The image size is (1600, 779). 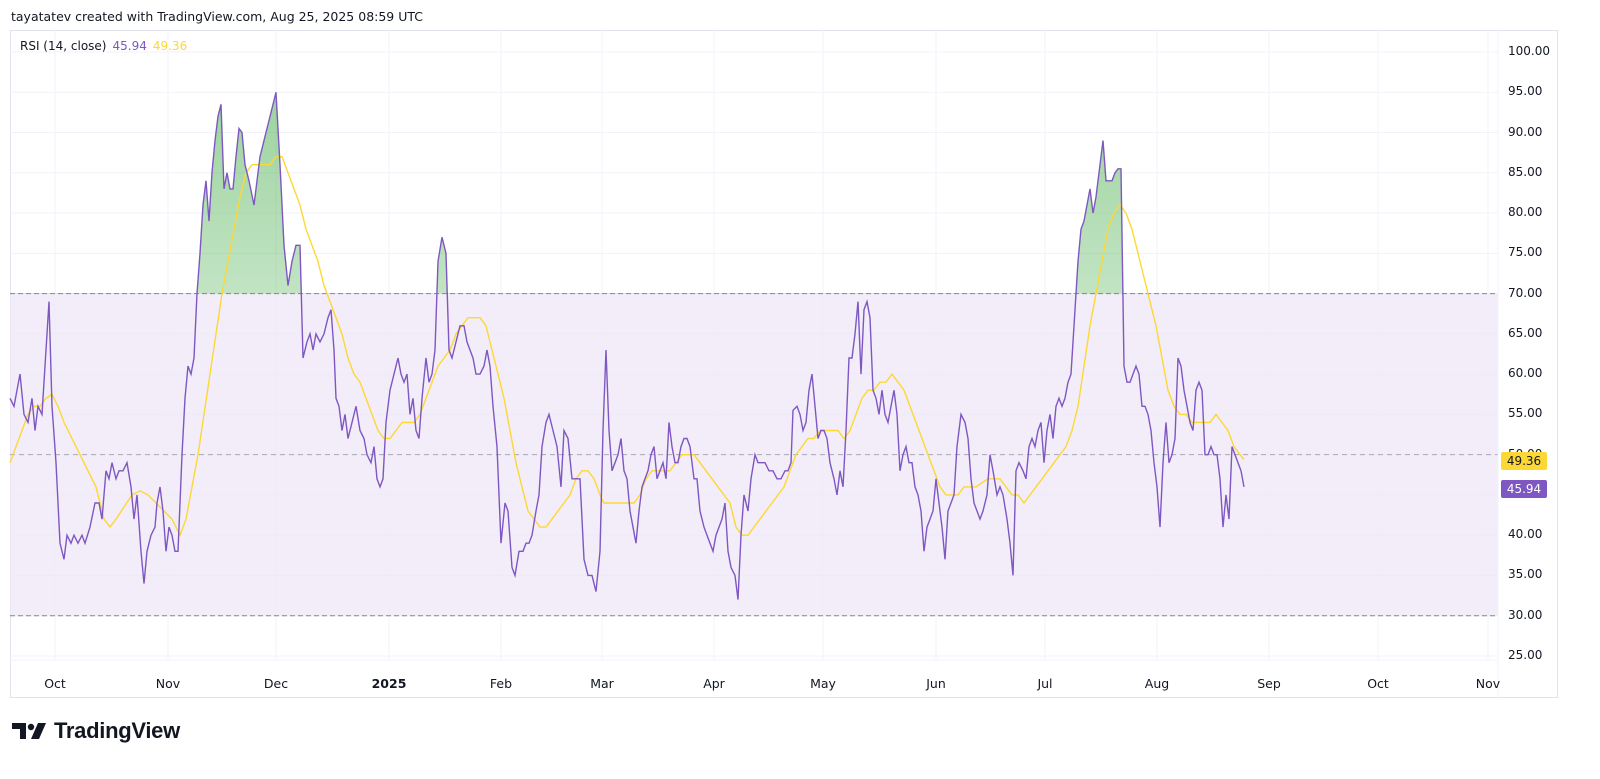 I want to click on y-axis-tick-label: 85.00, so click(x=1525, y=171).